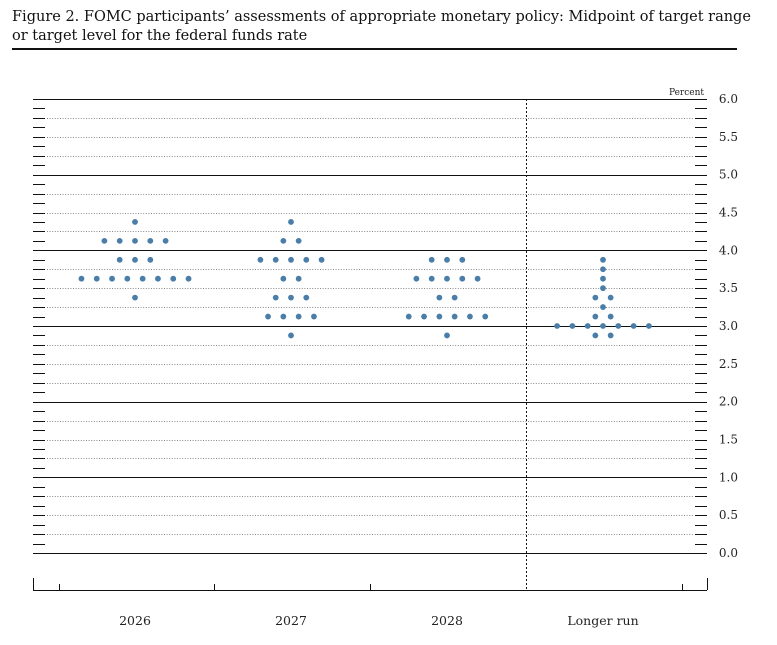 This screenshot has height=645, width=777. Describe the element at coordinates (728, 250) in the screenshot. I see `y-tick-label: 4.0` at that location.